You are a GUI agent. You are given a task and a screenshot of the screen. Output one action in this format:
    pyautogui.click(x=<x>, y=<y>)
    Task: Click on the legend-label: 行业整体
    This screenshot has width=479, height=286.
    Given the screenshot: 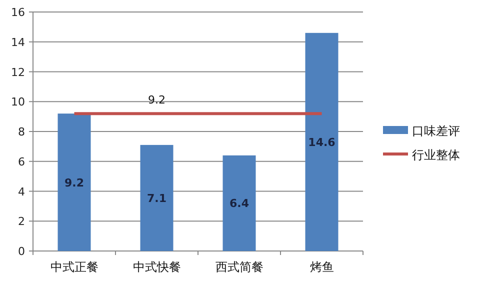 What is the action you would take?
    pyautogui.click(x=436, y=155)
    